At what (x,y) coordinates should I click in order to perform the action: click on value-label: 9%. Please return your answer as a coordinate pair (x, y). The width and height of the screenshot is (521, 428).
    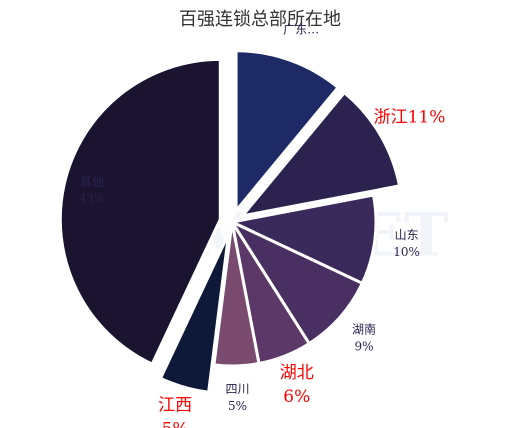
    Looking at the image, I should click on (363, 346).